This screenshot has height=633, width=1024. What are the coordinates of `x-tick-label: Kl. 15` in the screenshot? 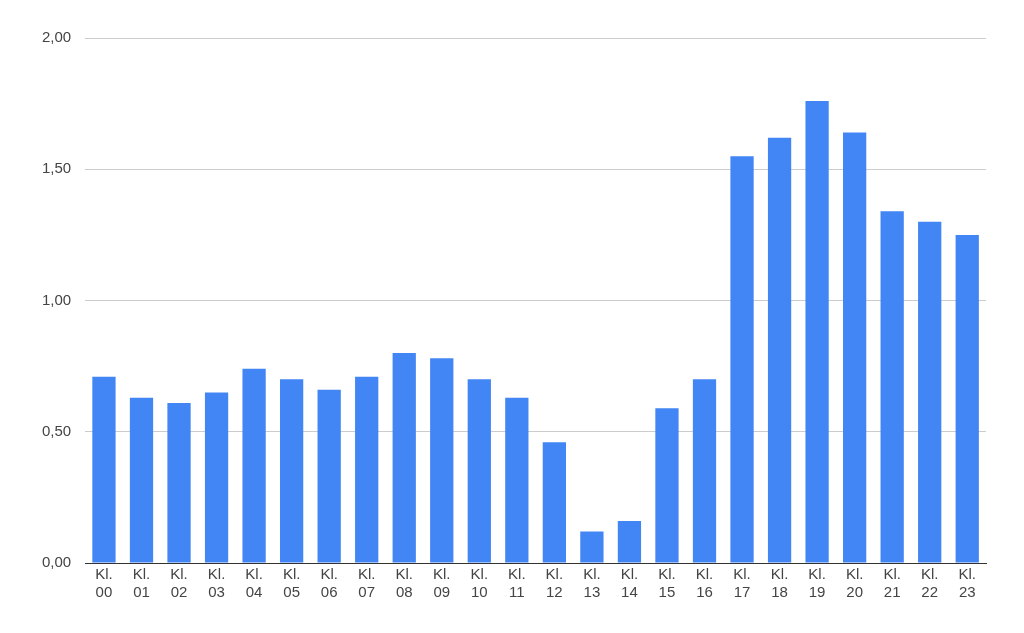 It's located at (667, 583).